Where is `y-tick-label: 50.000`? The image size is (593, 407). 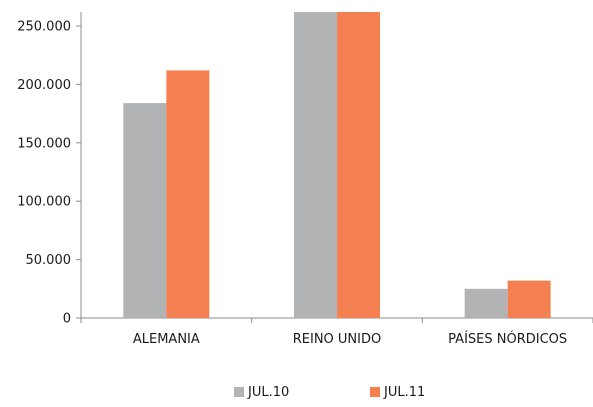 y-tick-label: 50.000 is located at coordinates (49, 260).